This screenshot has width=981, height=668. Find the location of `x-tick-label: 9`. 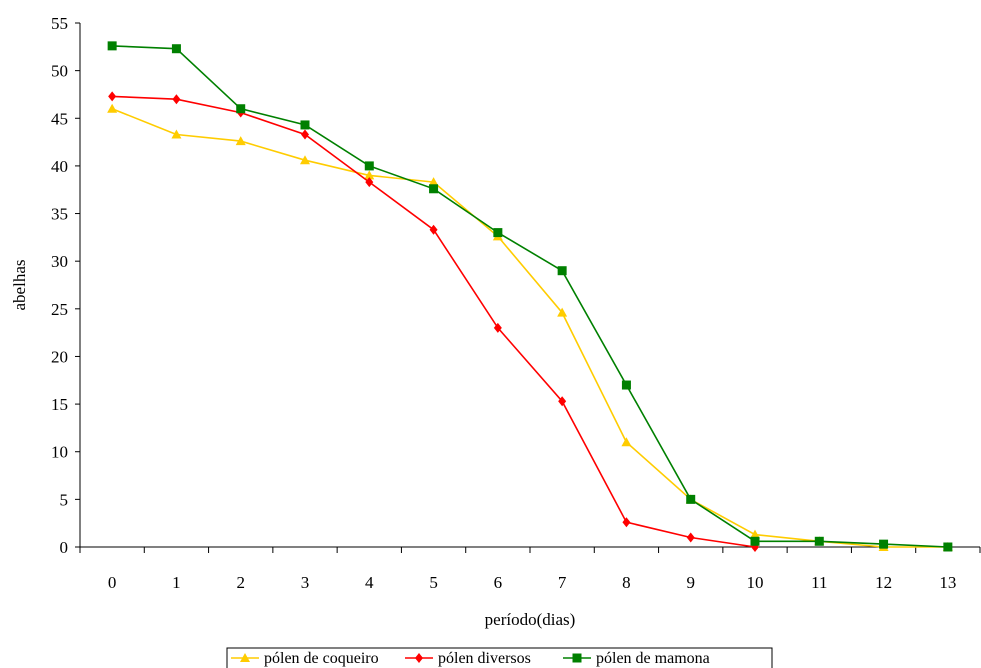

x-tick-label: 9 is located at coordinates (690, 582).